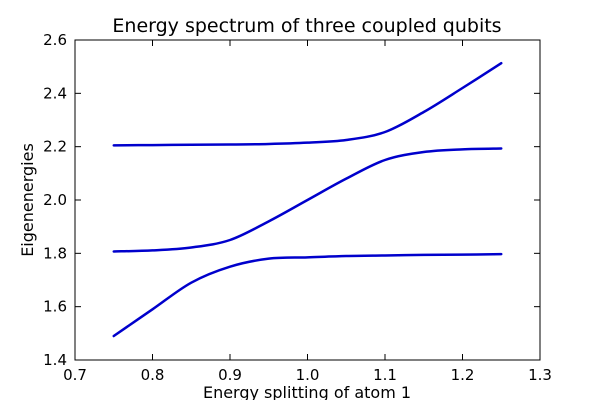 The height and width of the screenshot is (400, 600). I want to click on x-tick-label: 1.3, so click(540, 375).